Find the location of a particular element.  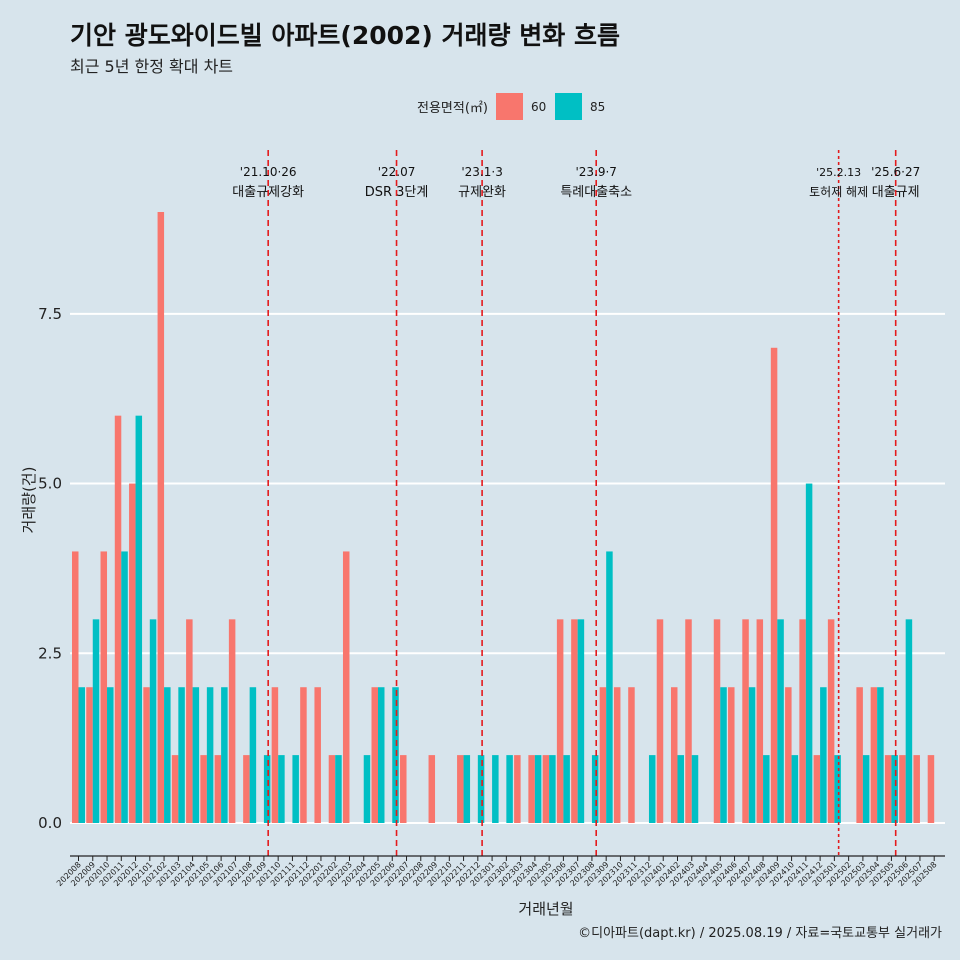

y-tick-label: 7.5 is located at coordinates (50, 314).